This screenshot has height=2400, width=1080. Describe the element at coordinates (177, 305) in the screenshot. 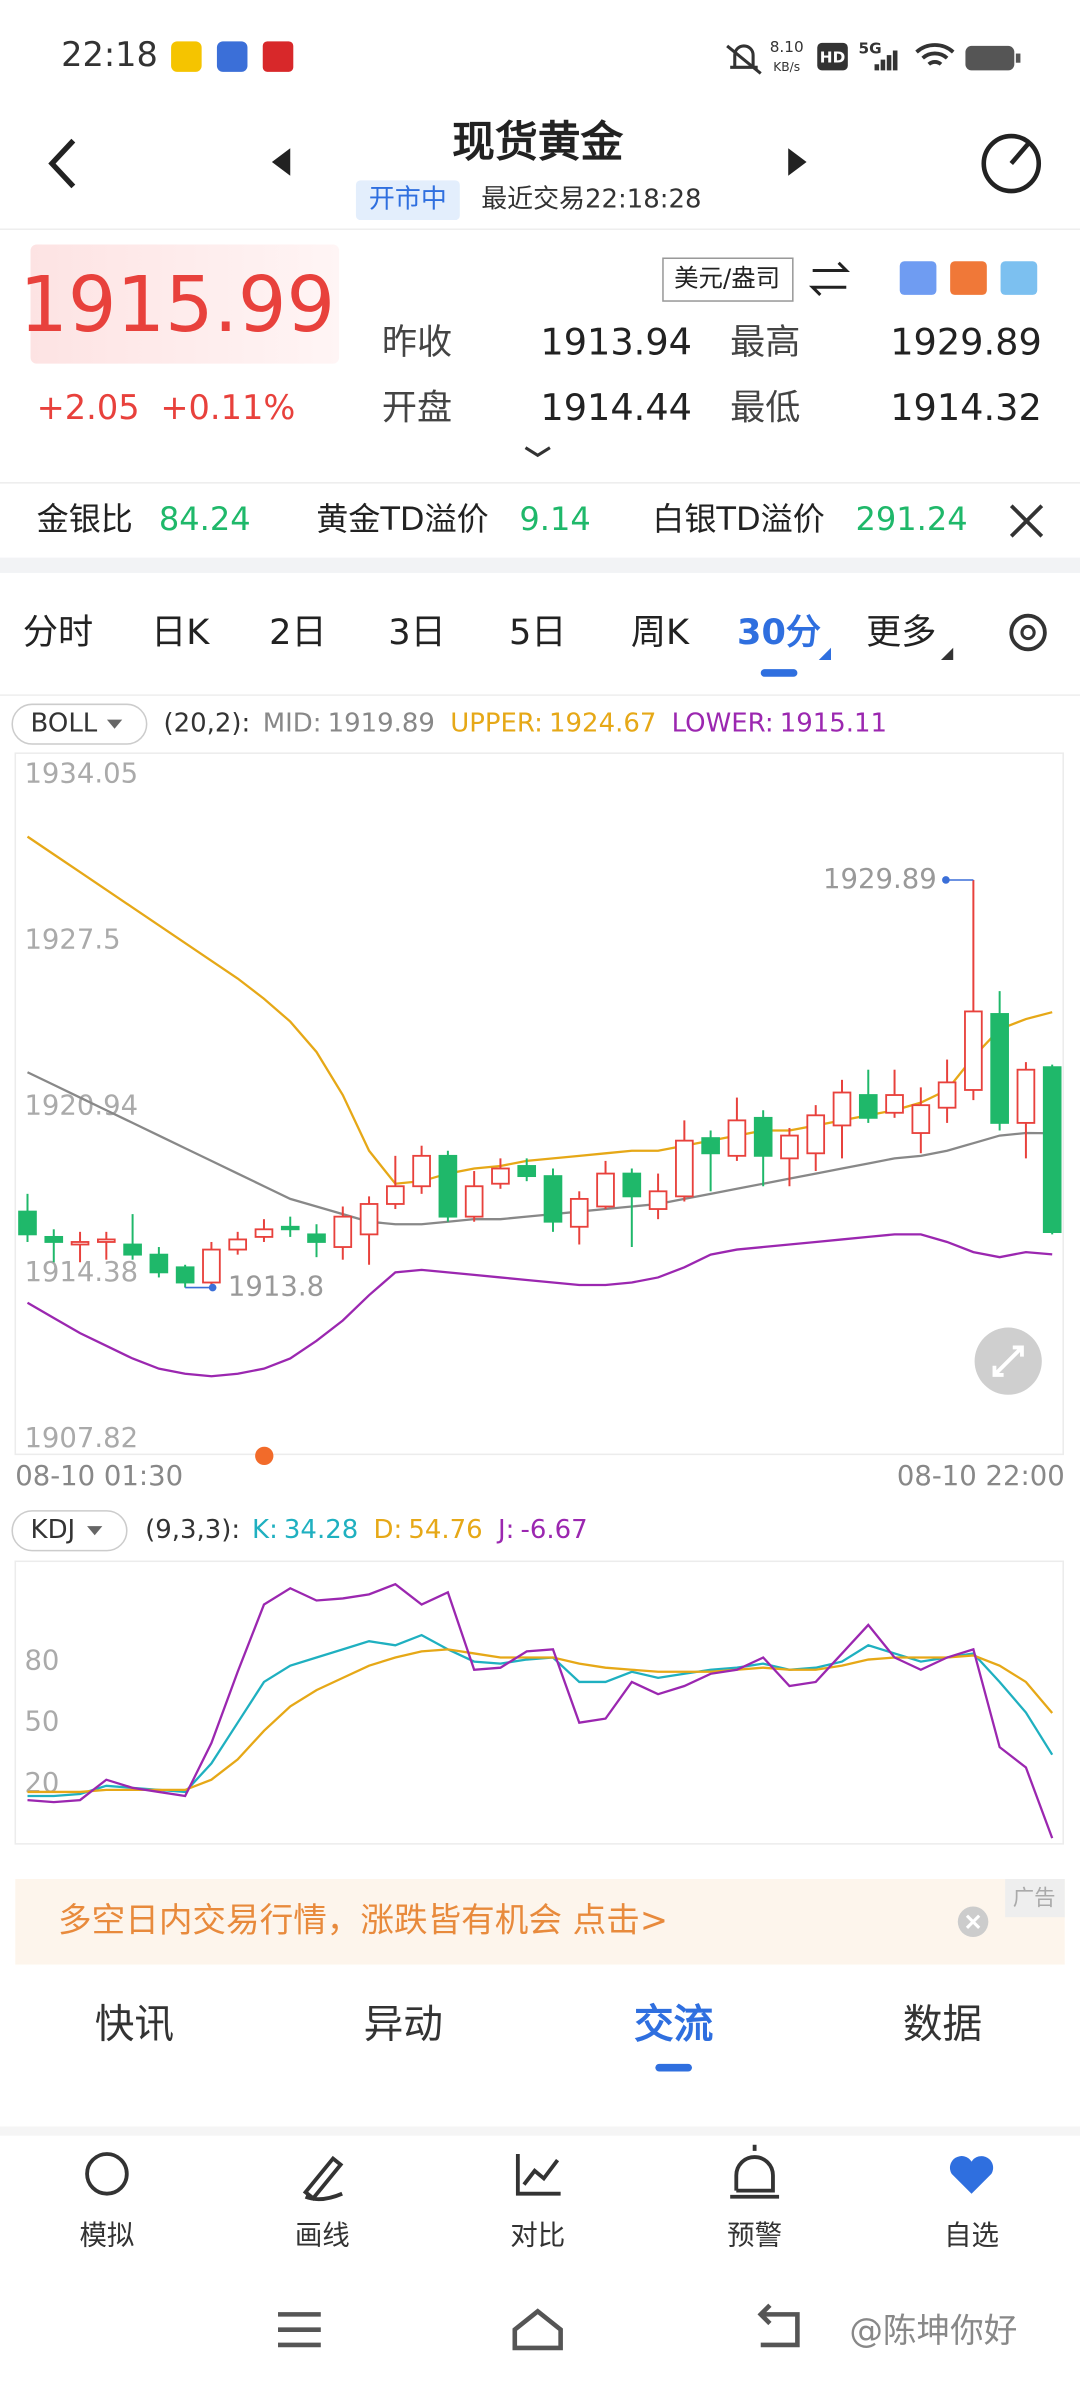

I see `price: 1915.99` at that location.